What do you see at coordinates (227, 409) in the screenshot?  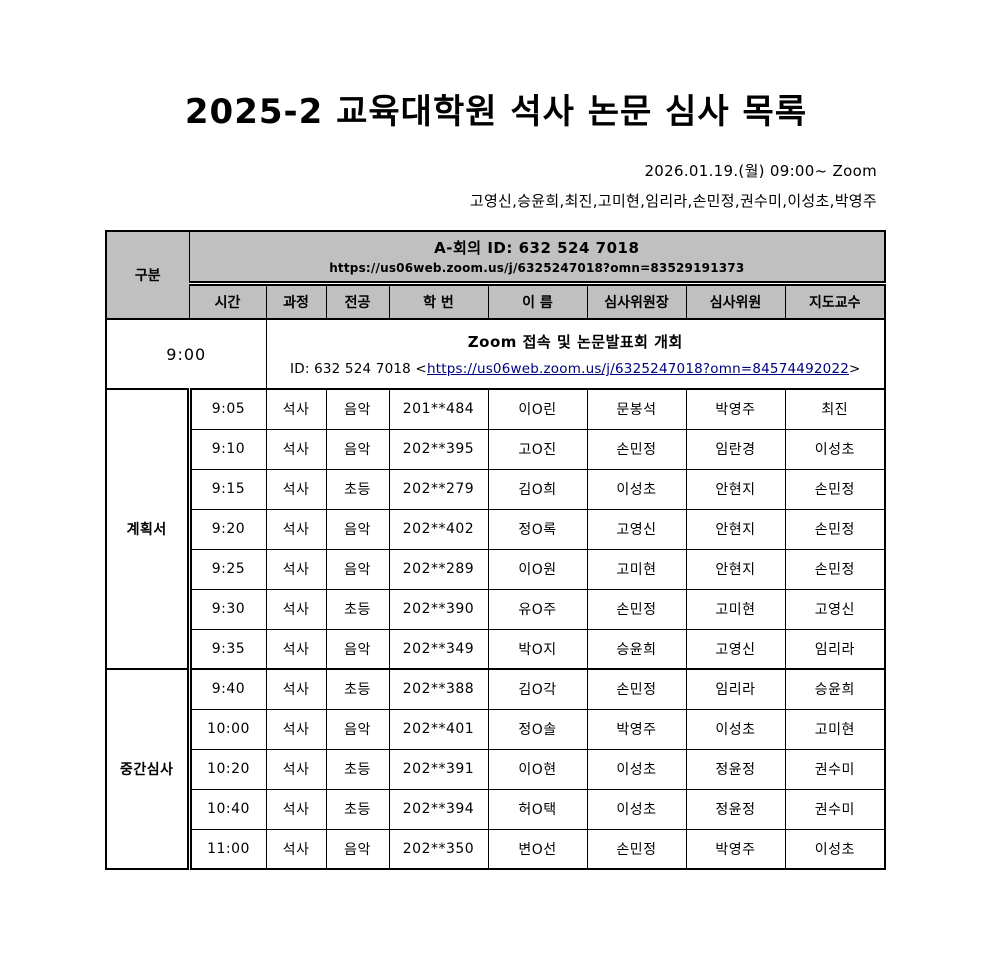 I see `cell-time: 9:05` at bounding box center [227, 409].